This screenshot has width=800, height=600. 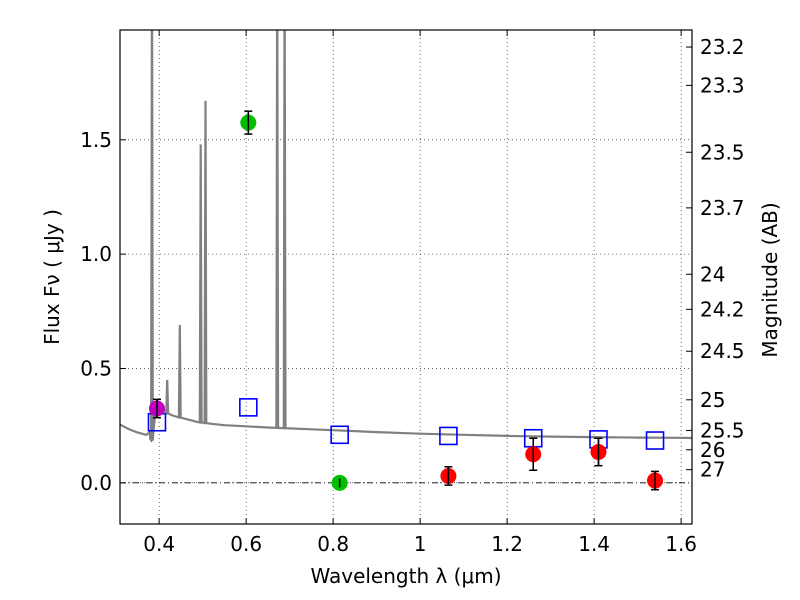 What do you see at coordinates (770, 279) in the screenshot?
I see `magnitude-axis-label: Magnitude (AB)` at bounding box center [770, 279].